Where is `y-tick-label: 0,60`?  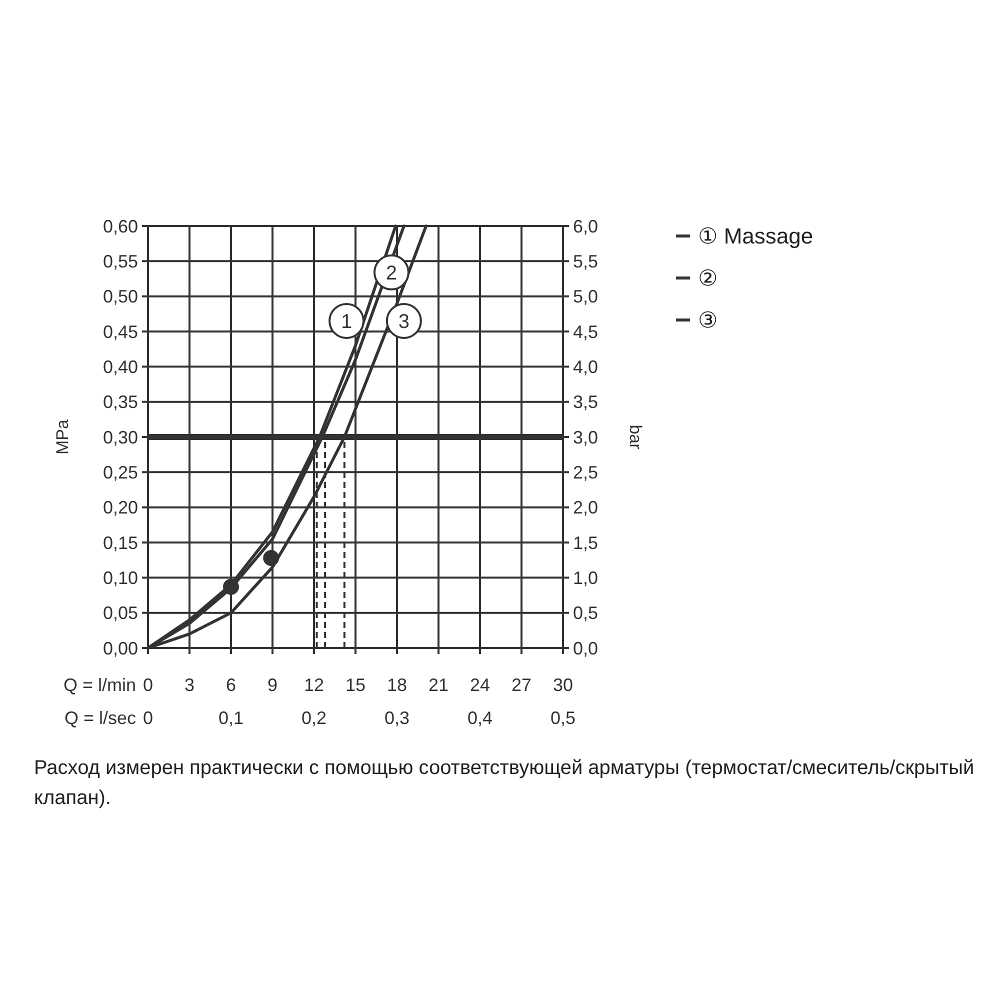
y-tick-label: 0,60 is located at coordinates (120, 226).